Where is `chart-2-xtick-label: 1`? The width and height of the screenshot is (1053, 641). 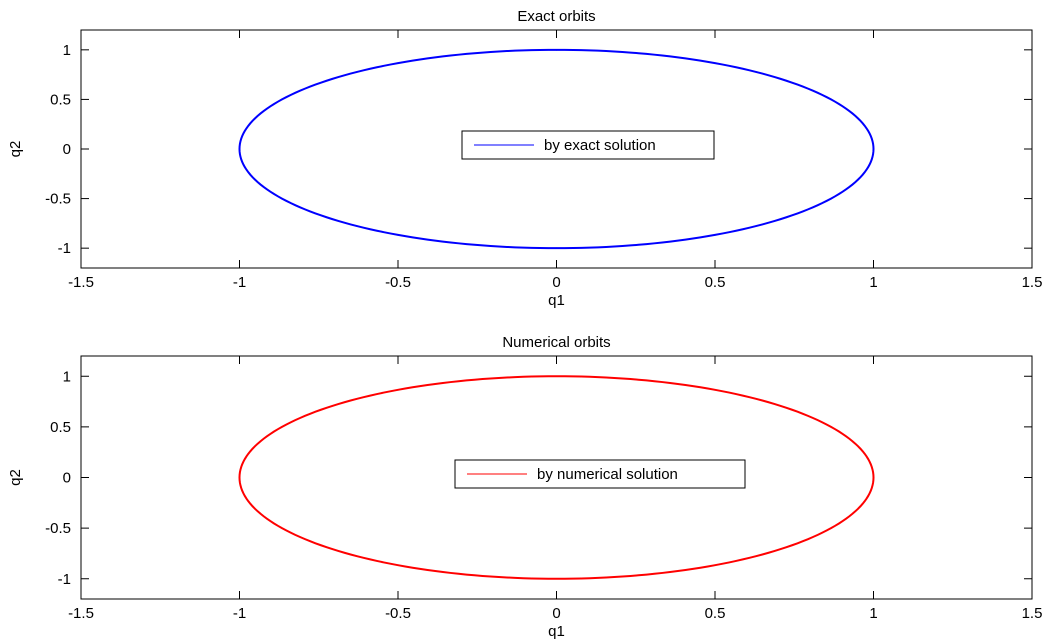
chart-2-xtick-label: 1 is located at coordinates (873, 613).